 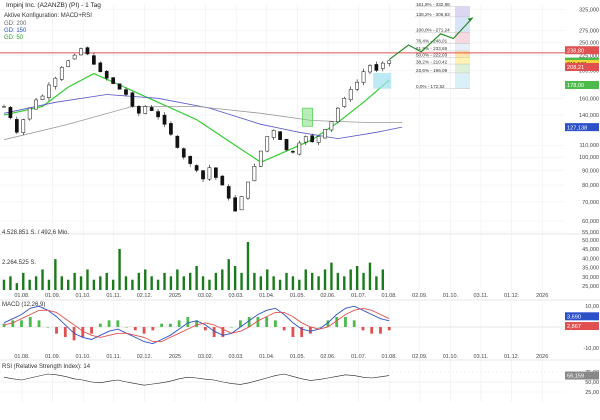 I want to click on fib-level-label: 23,6% - 196,09, so click(x=432, y=70).